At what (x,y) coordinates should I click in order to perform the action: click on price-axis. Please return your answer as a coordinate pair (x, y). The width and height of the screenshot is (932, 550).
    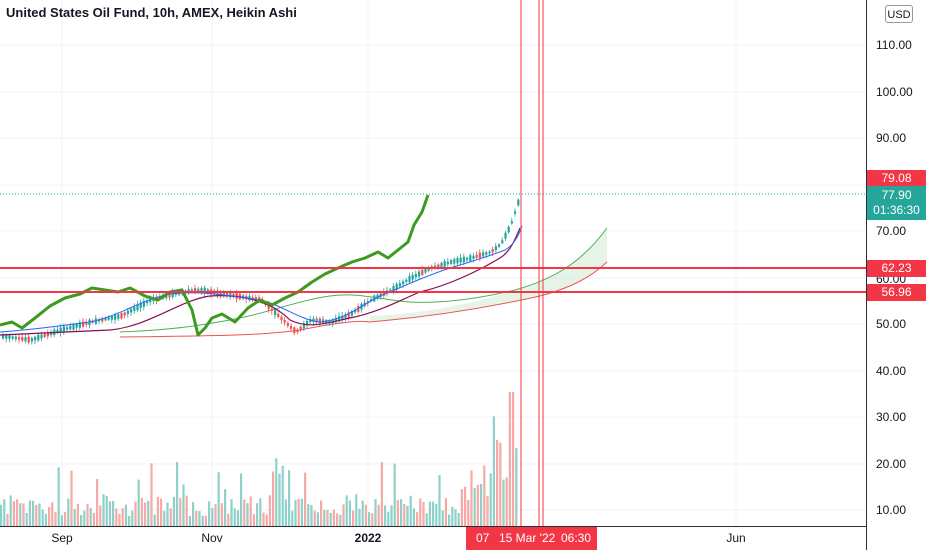
    Looking at the image, I should click on (899, 275).